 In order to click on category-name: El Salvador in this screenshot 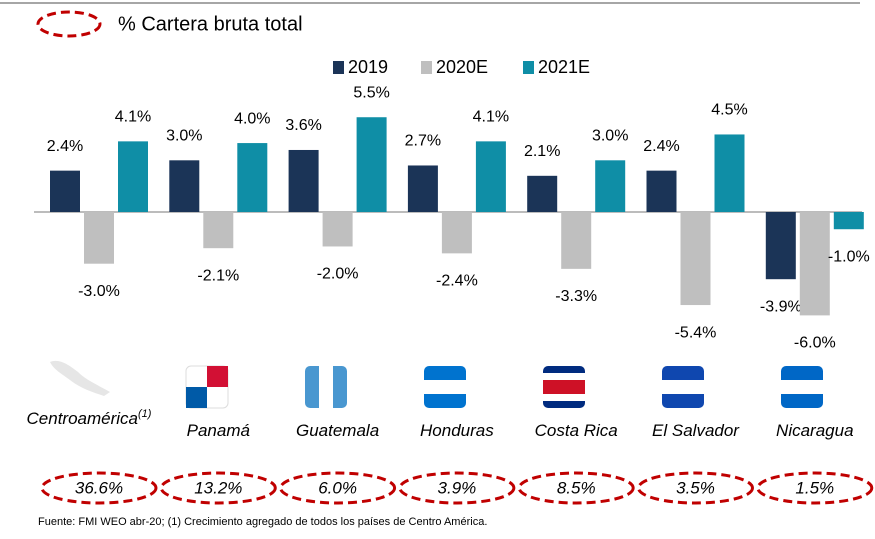, I will do `click(696, 430)`.